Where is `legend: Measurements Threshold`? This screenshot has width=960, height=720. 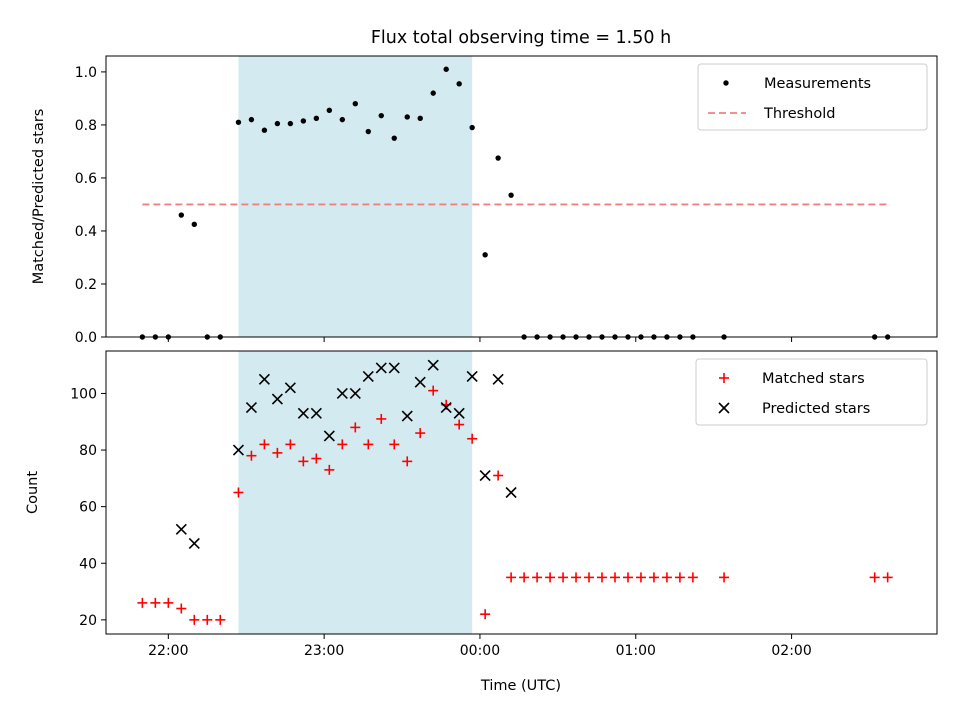
legend: Measurements Threshold is located at coordinates (812, 97).